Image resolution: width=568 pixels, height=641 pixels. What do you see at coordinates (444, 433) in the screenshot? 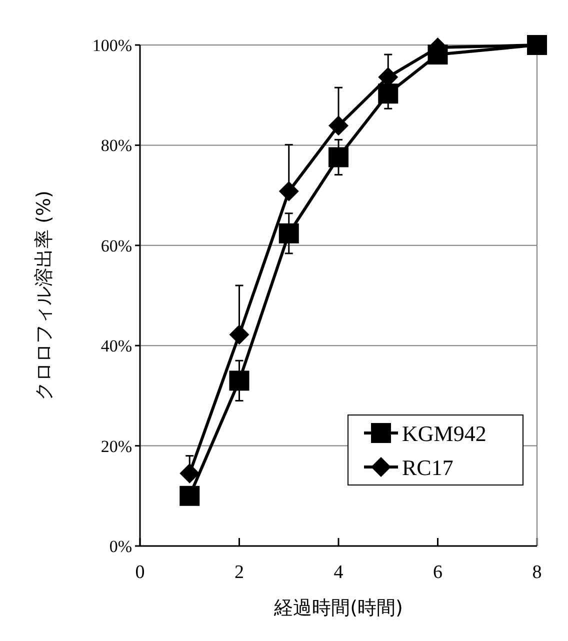
I see `legend-label: KGM942` at bounding box center [444, 433].